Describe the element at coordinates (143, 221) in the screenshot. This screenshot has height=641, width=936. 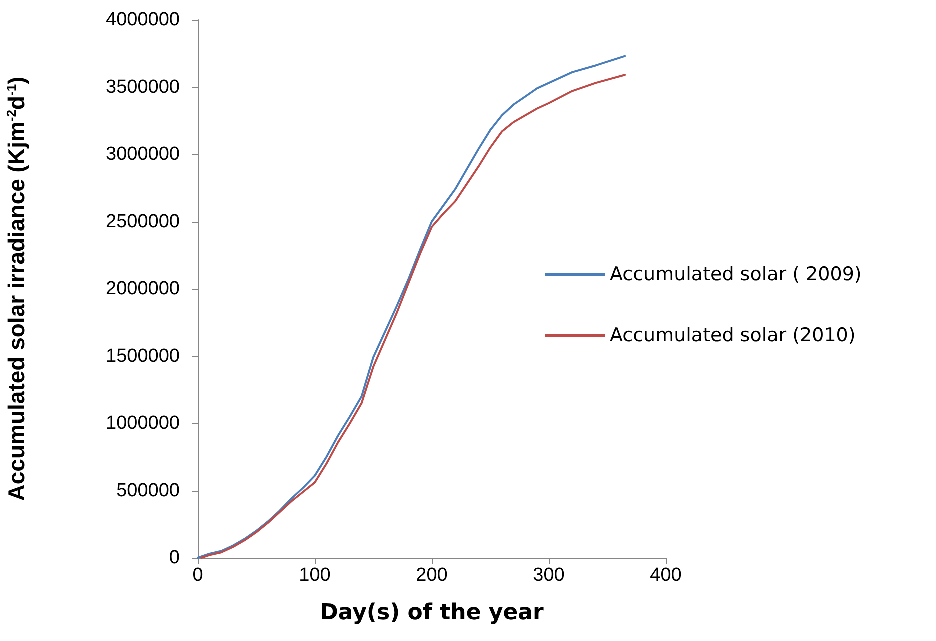
I see `y-tick-label: 2500000` at that location.